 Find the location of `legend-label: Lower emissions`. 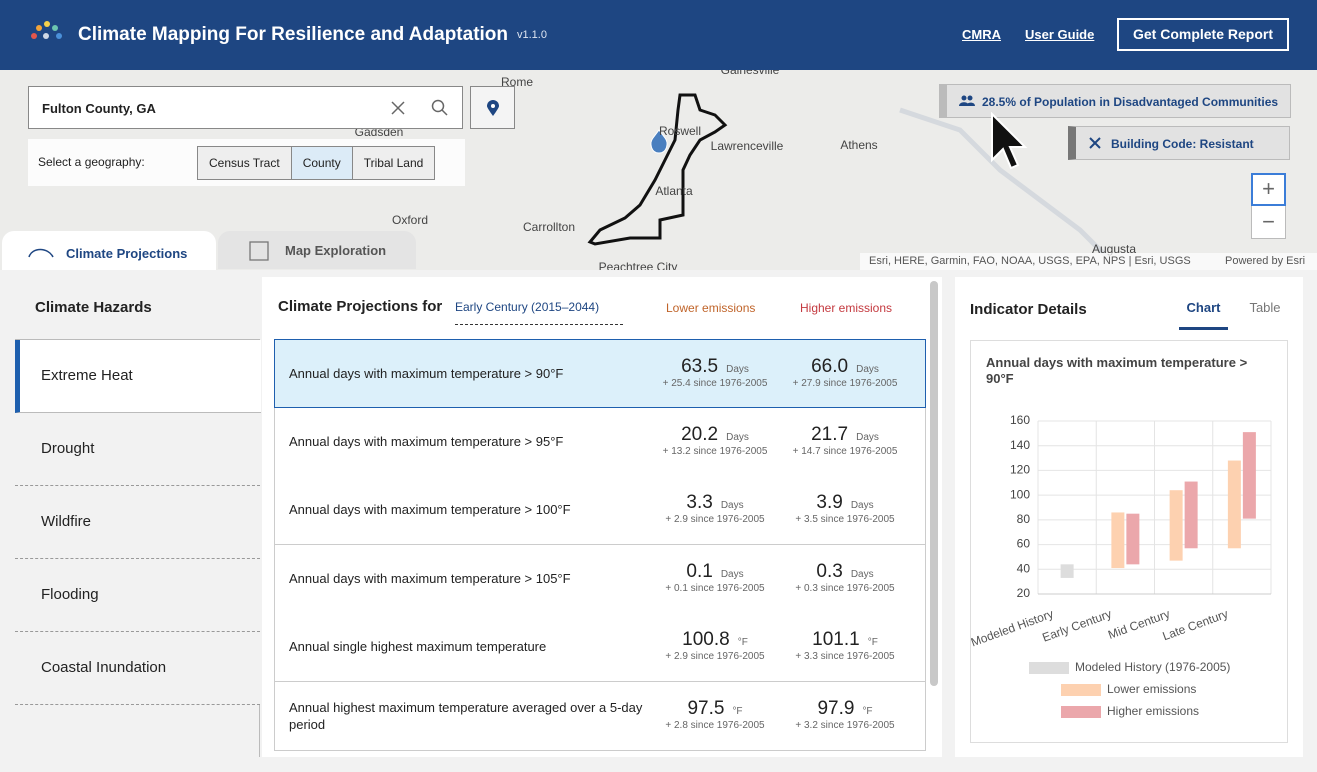

legend-label: Lower emissions is located at coordinates (1151, 689).